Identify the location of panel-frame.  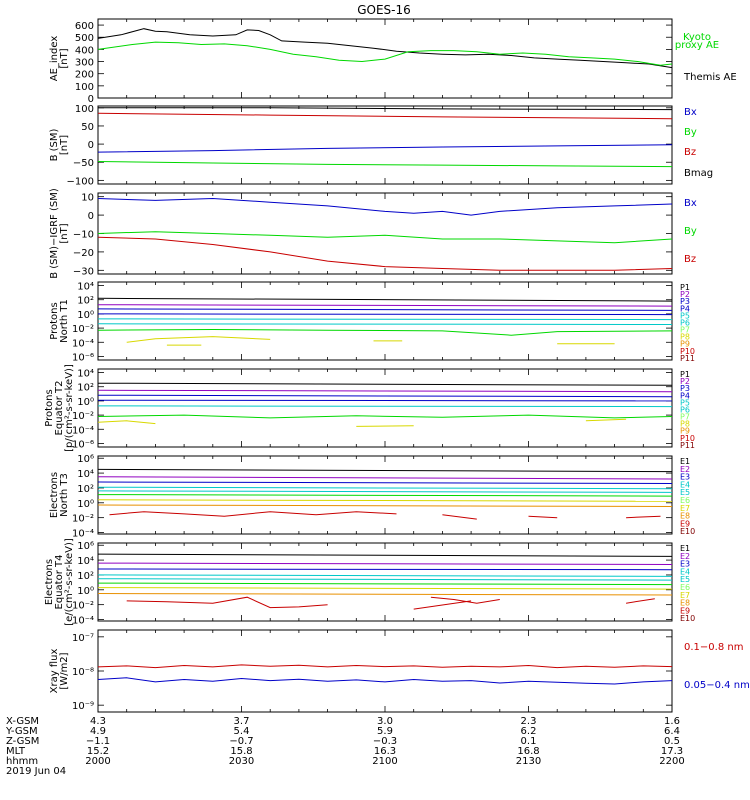
(385, 671).